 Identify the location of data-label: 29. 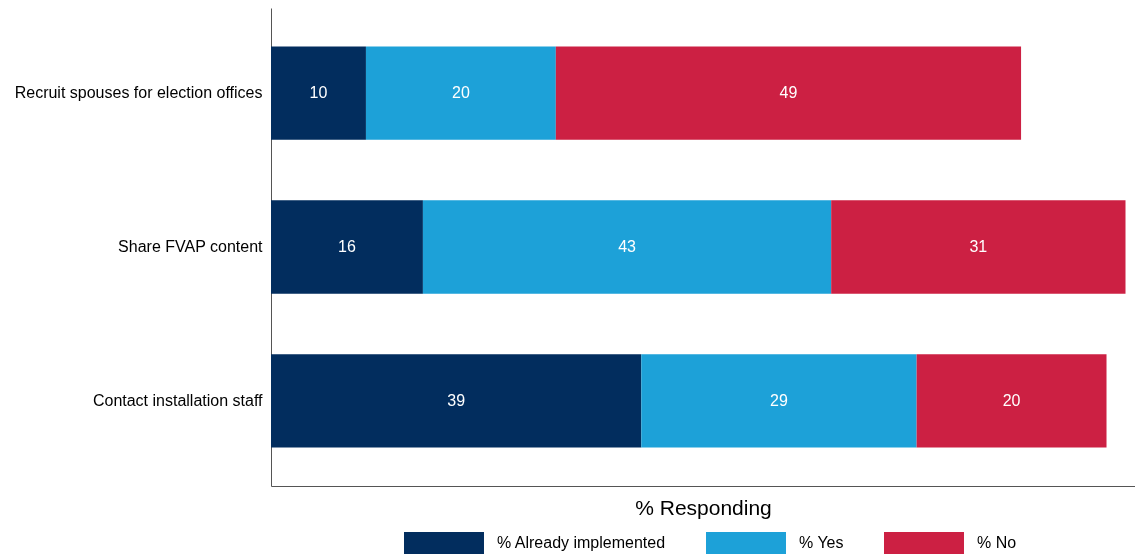
(779, 400).